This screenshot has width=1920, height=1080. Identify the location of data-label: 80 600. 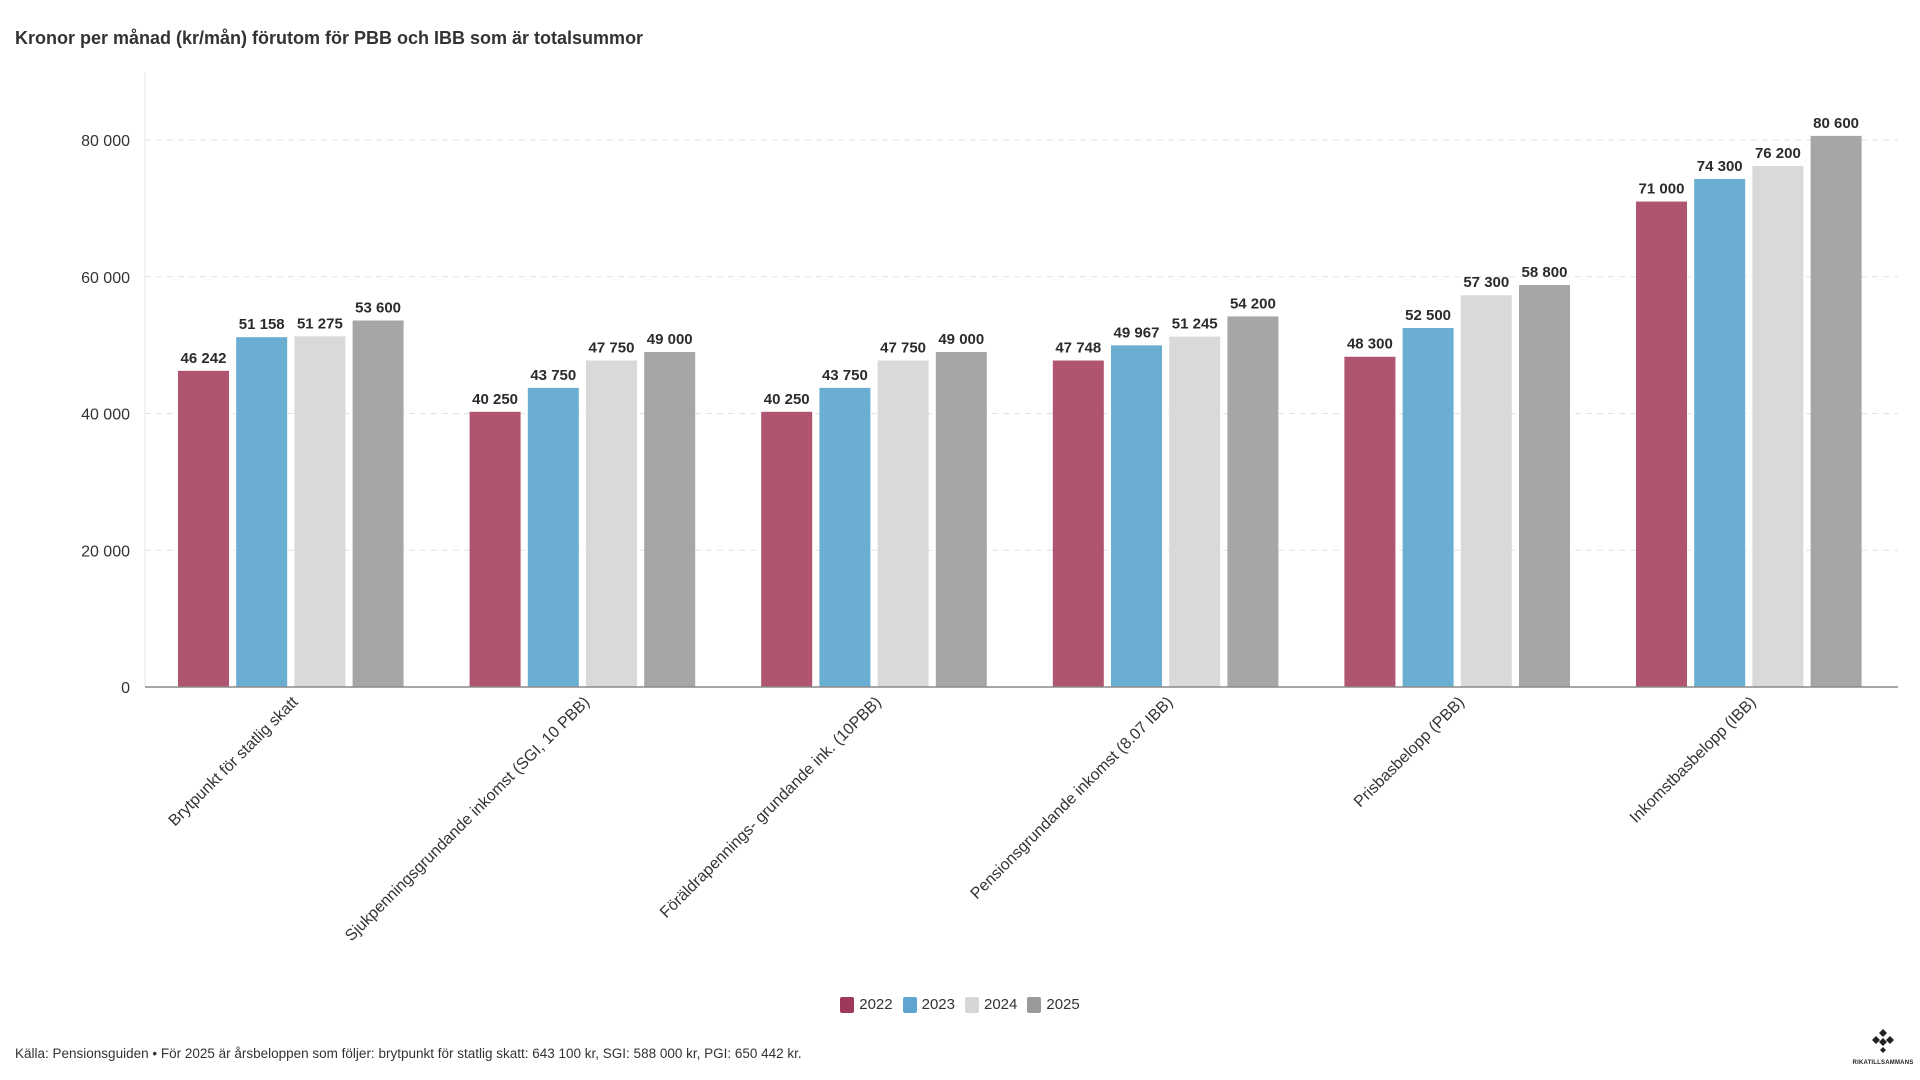
(1836, 123).